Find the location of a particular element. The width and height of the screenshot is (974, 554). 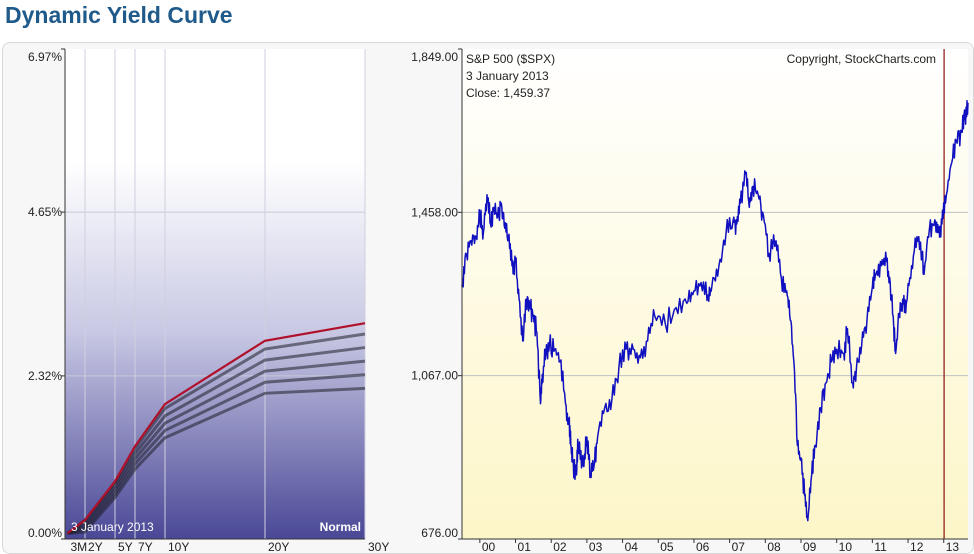

yield-x-tick-label: 3M is located at coordinates (79, 546).